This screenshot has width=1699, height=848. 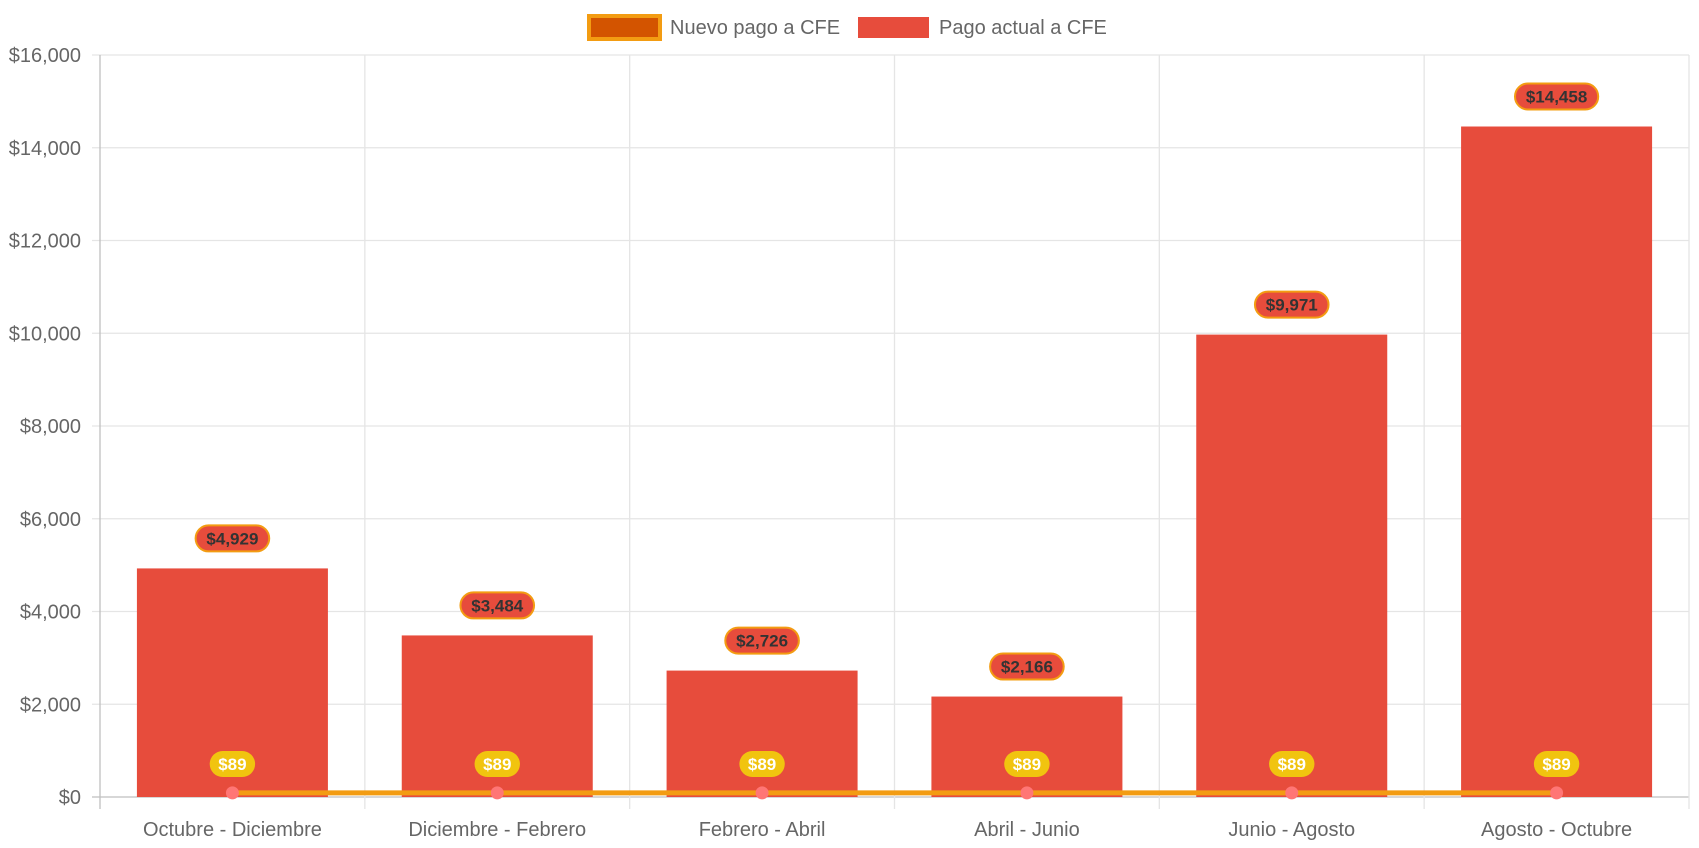 I want to click on bar-data-label: $9,971, so click(x=1292, y=305).